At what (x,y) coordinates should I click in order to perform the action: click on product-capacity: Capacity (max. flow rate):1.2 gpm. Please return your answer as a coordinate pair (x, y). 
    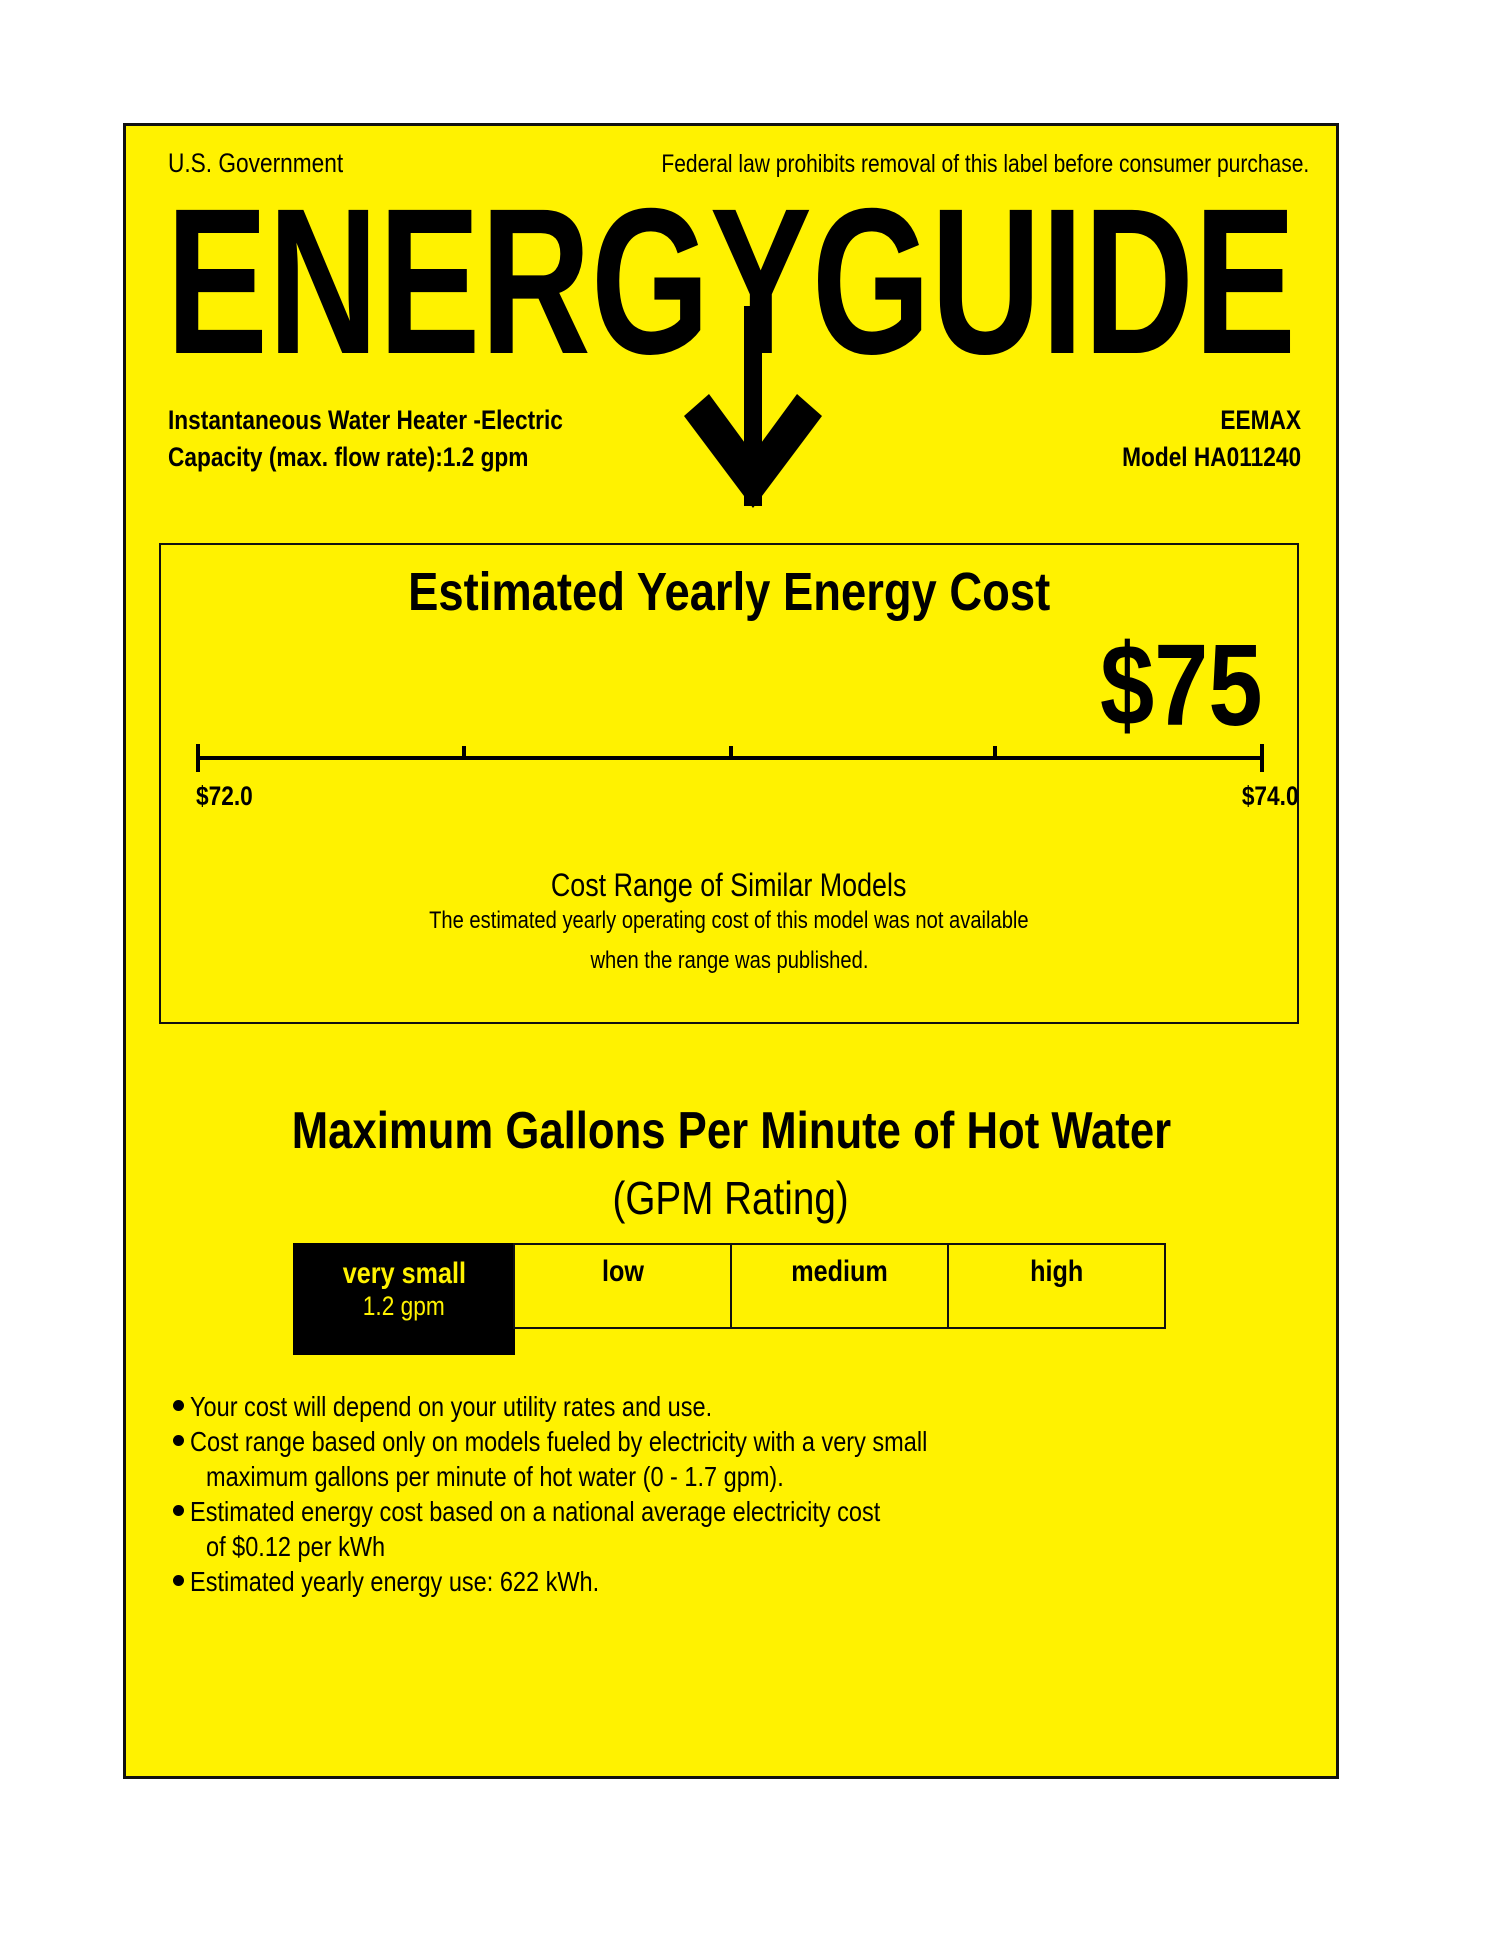
    Looking at the image, I should click on (348, 457).